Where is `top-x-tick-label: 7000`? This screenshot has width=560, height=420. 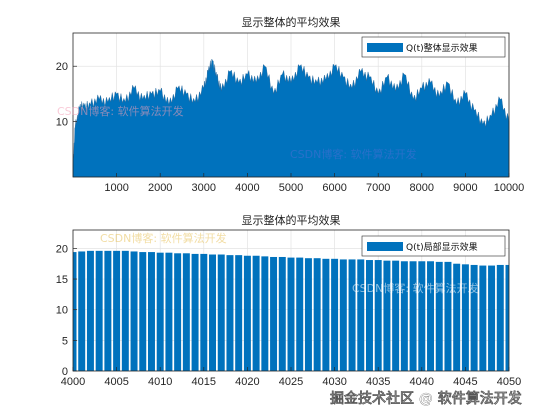
top-x-tick-label: 7000 is located at coordinates (378, 188).